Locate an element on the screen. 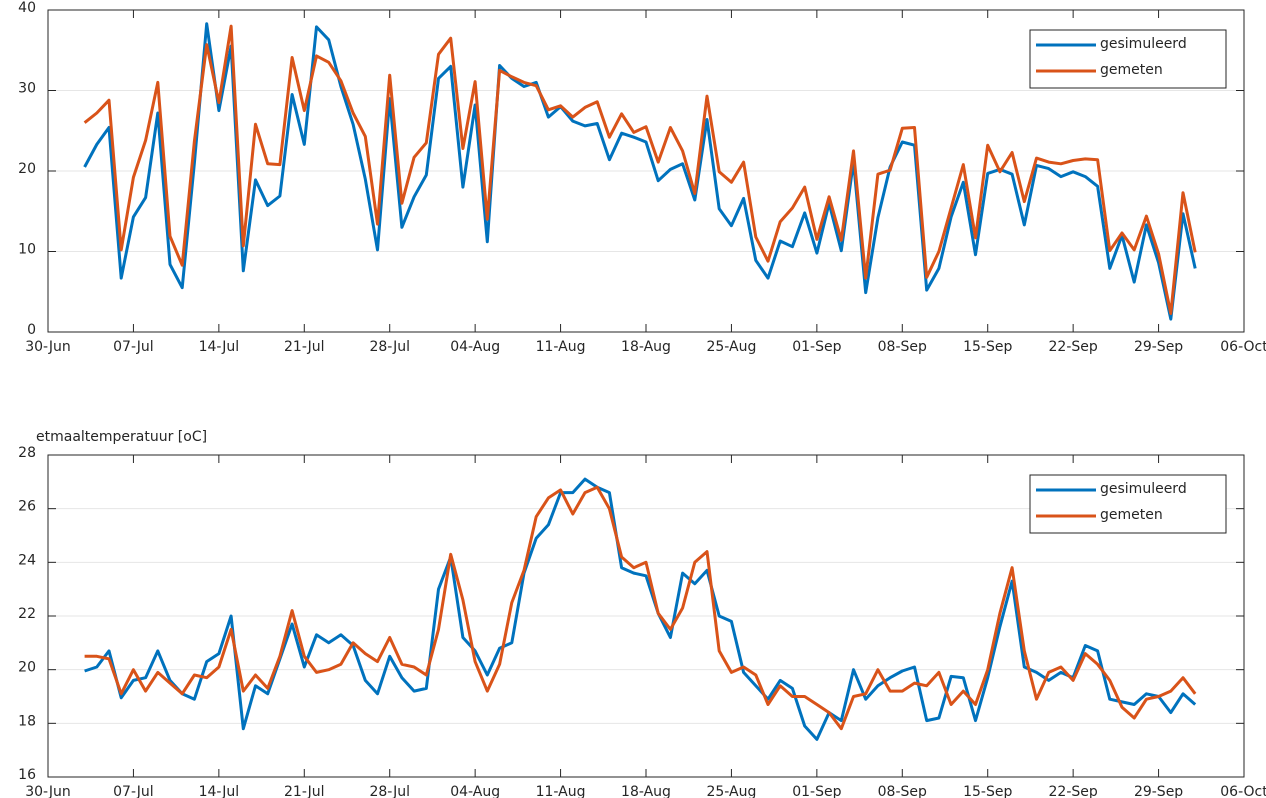 This screenshot has width=1266, height=798. y-tick-label: 28 is located at coordinates (27, 453).